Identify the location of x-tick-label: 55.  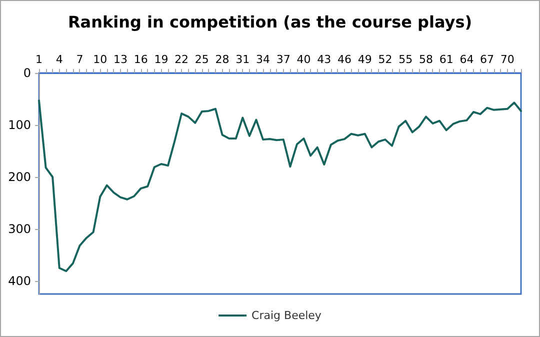
(405, 59).